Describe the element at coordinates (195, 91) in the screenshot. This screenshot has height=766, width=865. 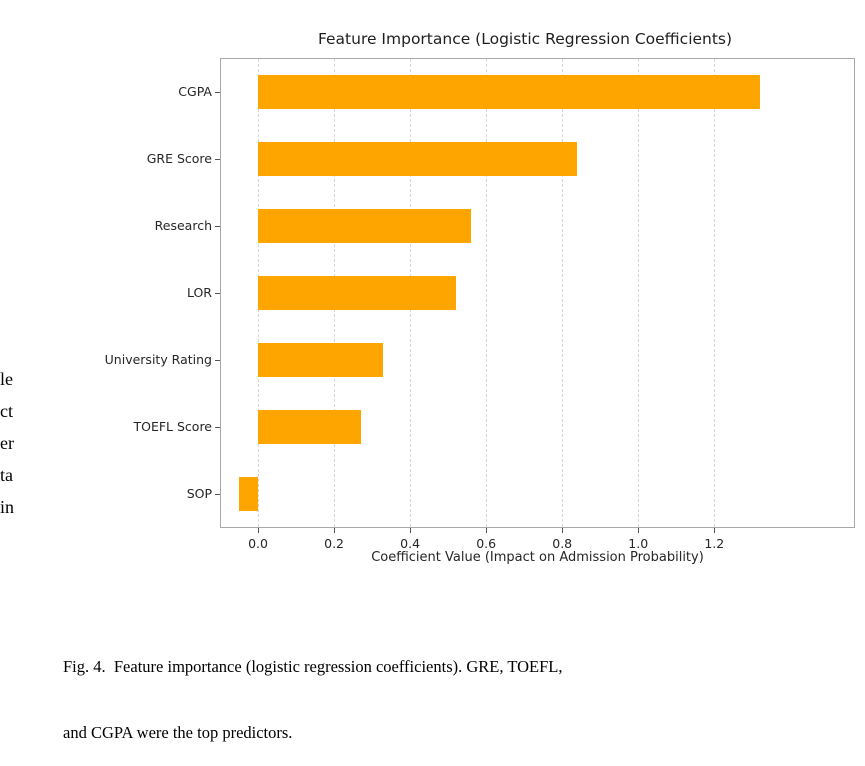
I see `y-tick-label: CGPA` at that location.